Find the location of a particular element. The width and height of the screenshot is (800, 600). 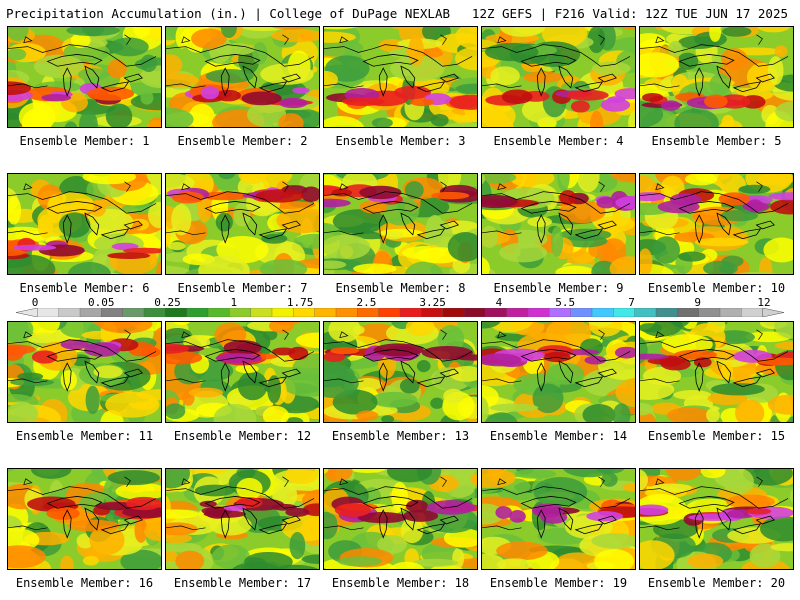

colorbar-tick-label: 0 is located at coordinates (35, 302).